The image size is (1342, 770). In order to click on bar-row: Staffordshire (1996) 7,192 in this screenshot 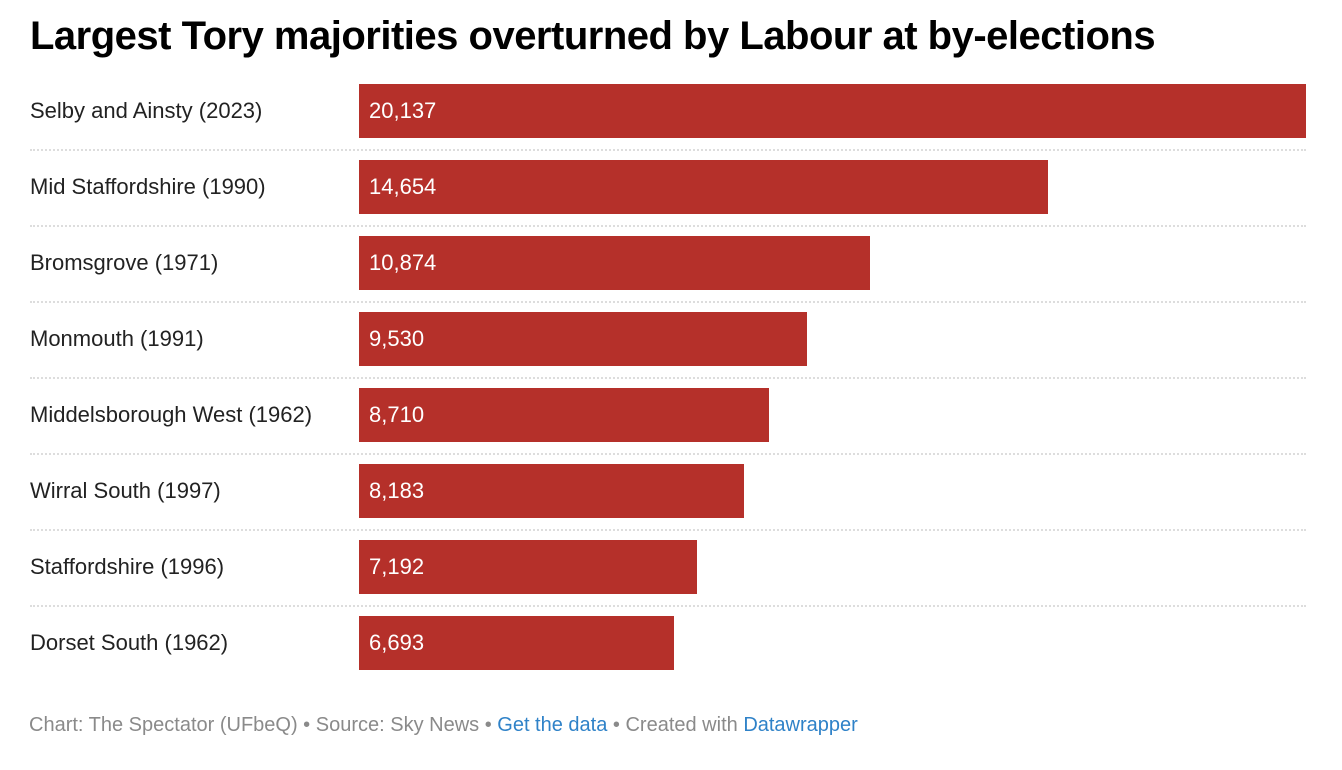, I will do `click(668, 578)`.